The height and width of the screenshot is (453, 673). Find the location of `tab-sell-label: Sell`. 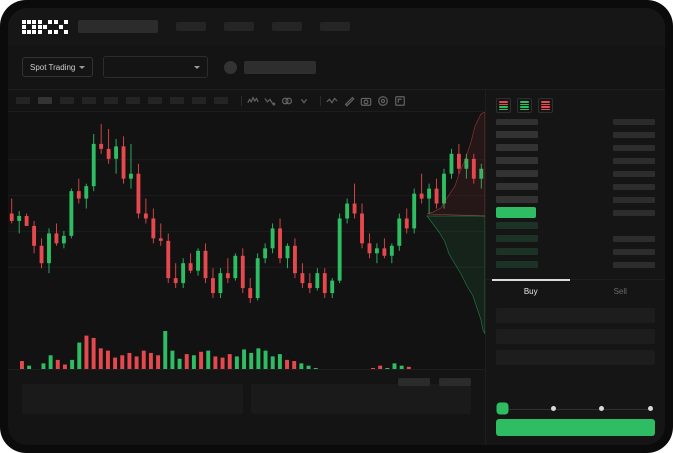

tab-sell-label: Sell is located at coordinates (620, 291).